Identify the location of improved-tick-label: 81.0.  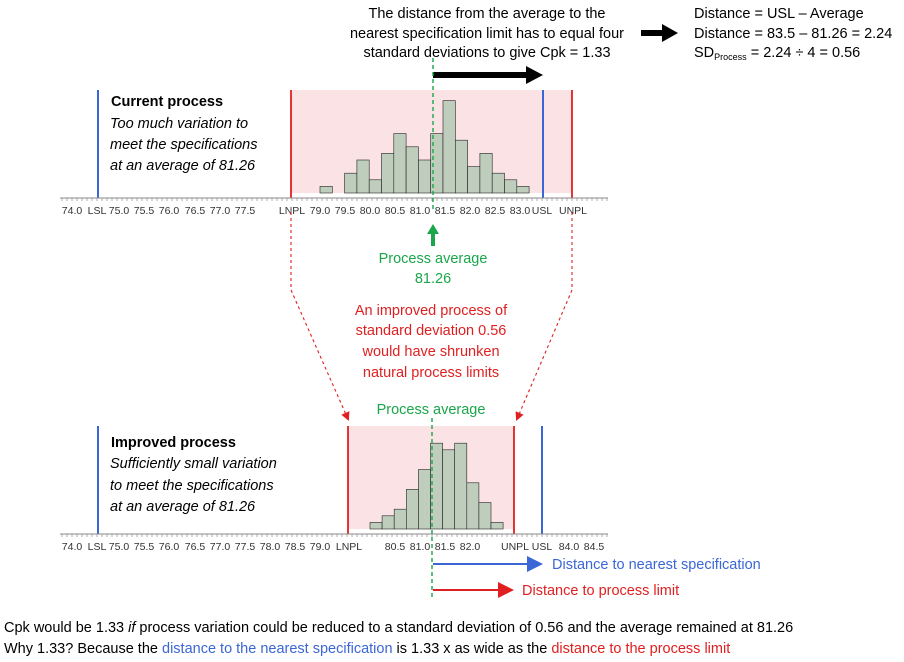
(420, 547).